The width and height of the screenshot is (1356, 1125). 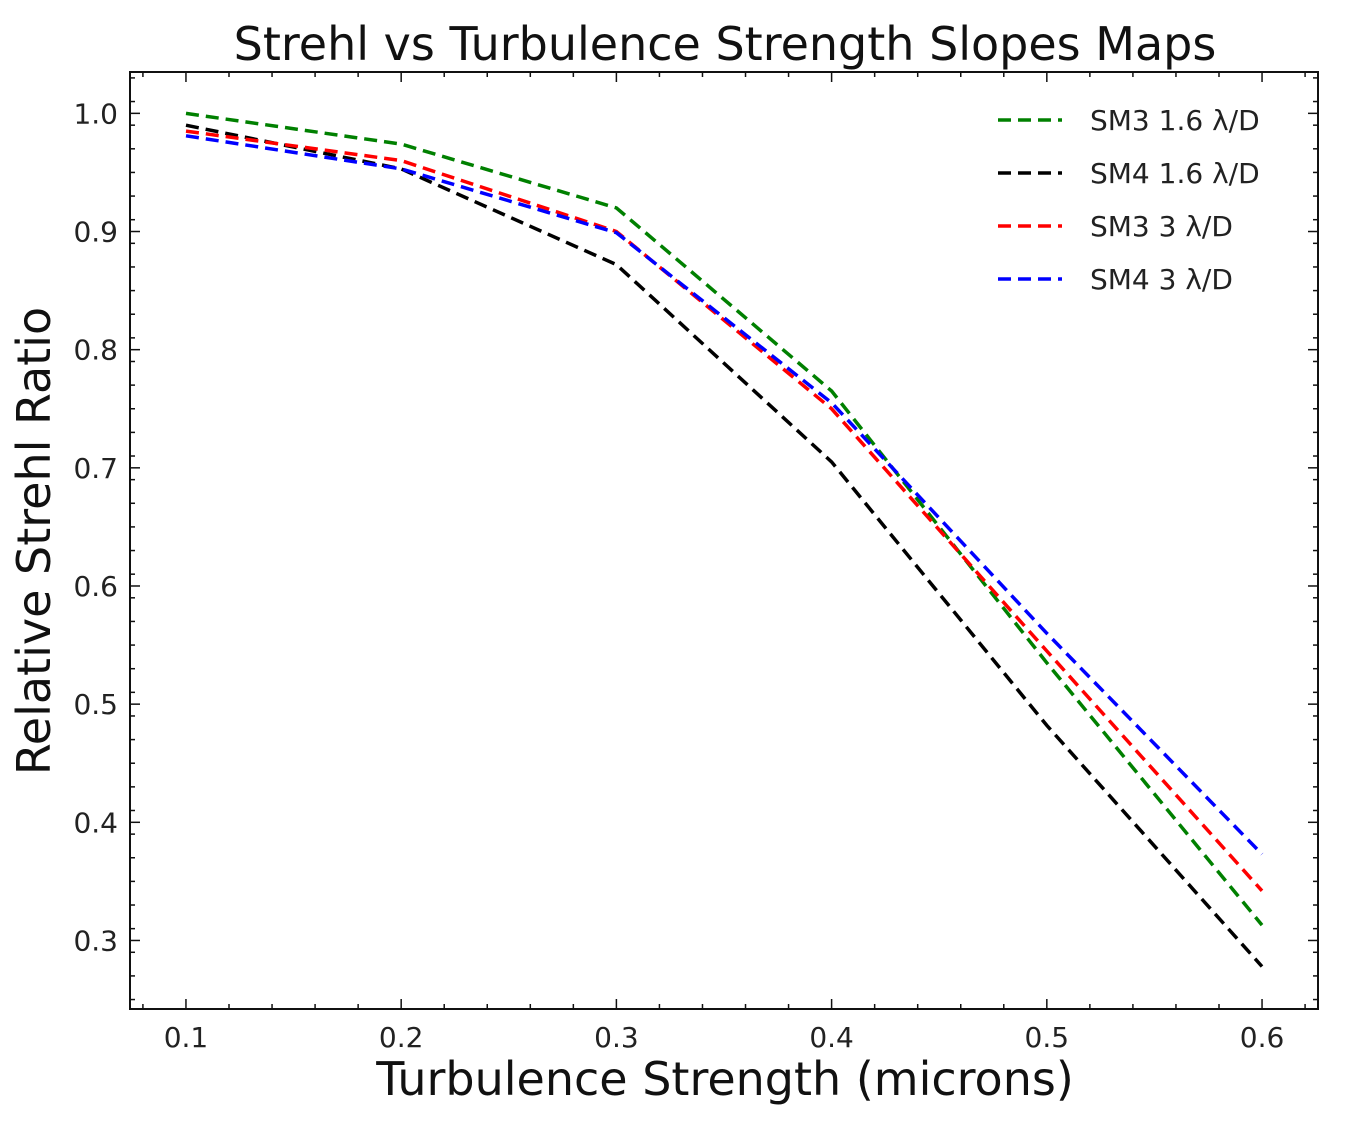 What do you see at coordinates (34, 541) in the screenshot?
I see `y-axis-label: Relative Strehl Ratio` at bounding box center [34, 541].